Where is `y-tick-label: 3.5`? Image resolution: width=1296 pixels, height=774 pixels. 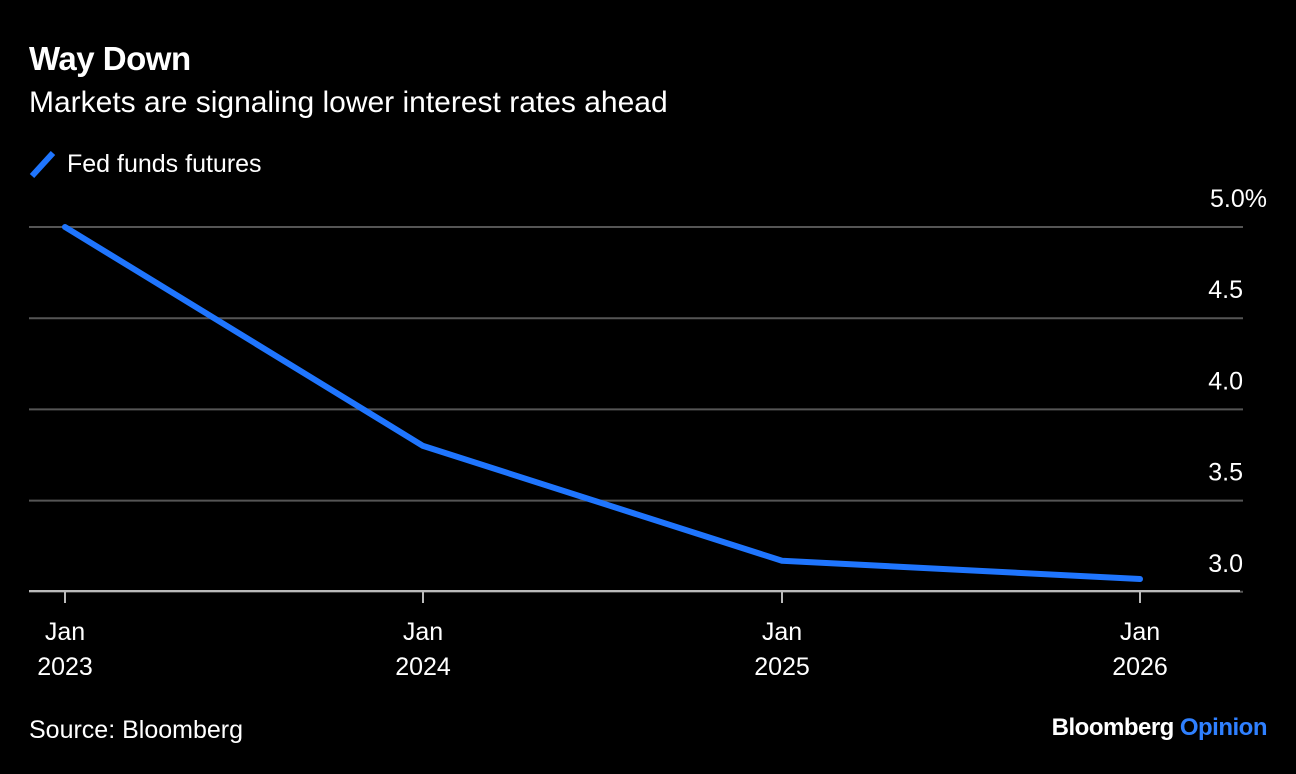
y-tick-label: 3.5 is located at coordinates (1225, 473).